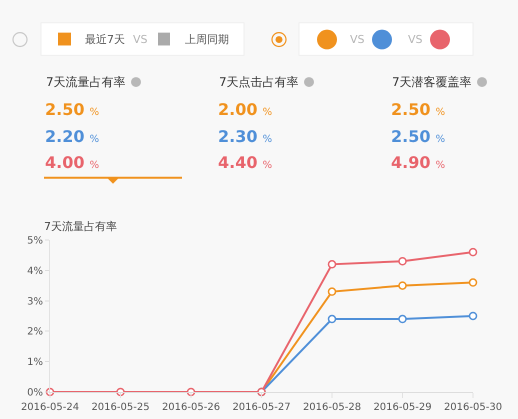 Image resolution: width=518 pixels, height=419 pixels. I want to click on x-tick-label: 2016-05-27, so click(261, 407).